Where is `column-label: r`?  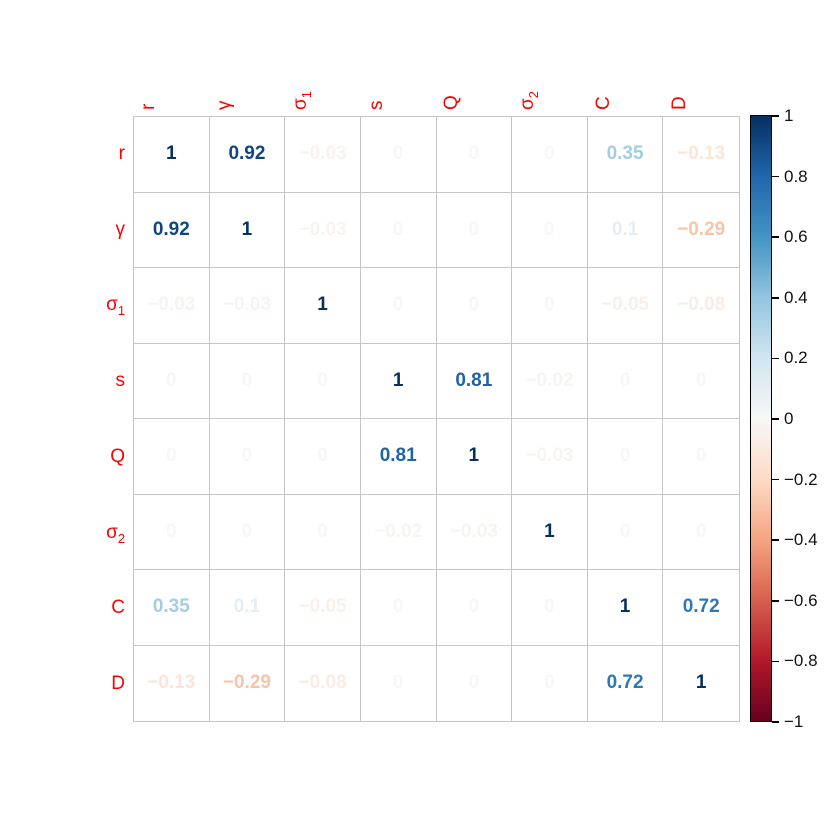
column-label: r is located at coordinates (149, 55).